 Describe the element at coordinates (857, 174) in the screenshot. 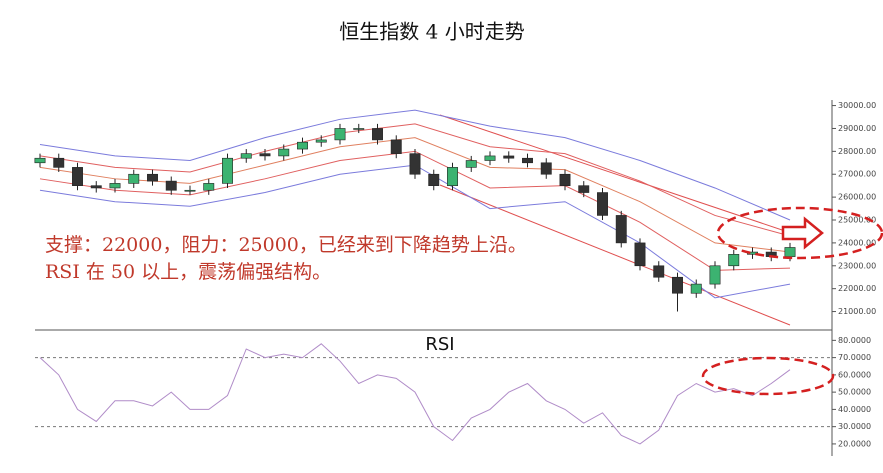

I see `y-tick-label: 27000.00` at that location.